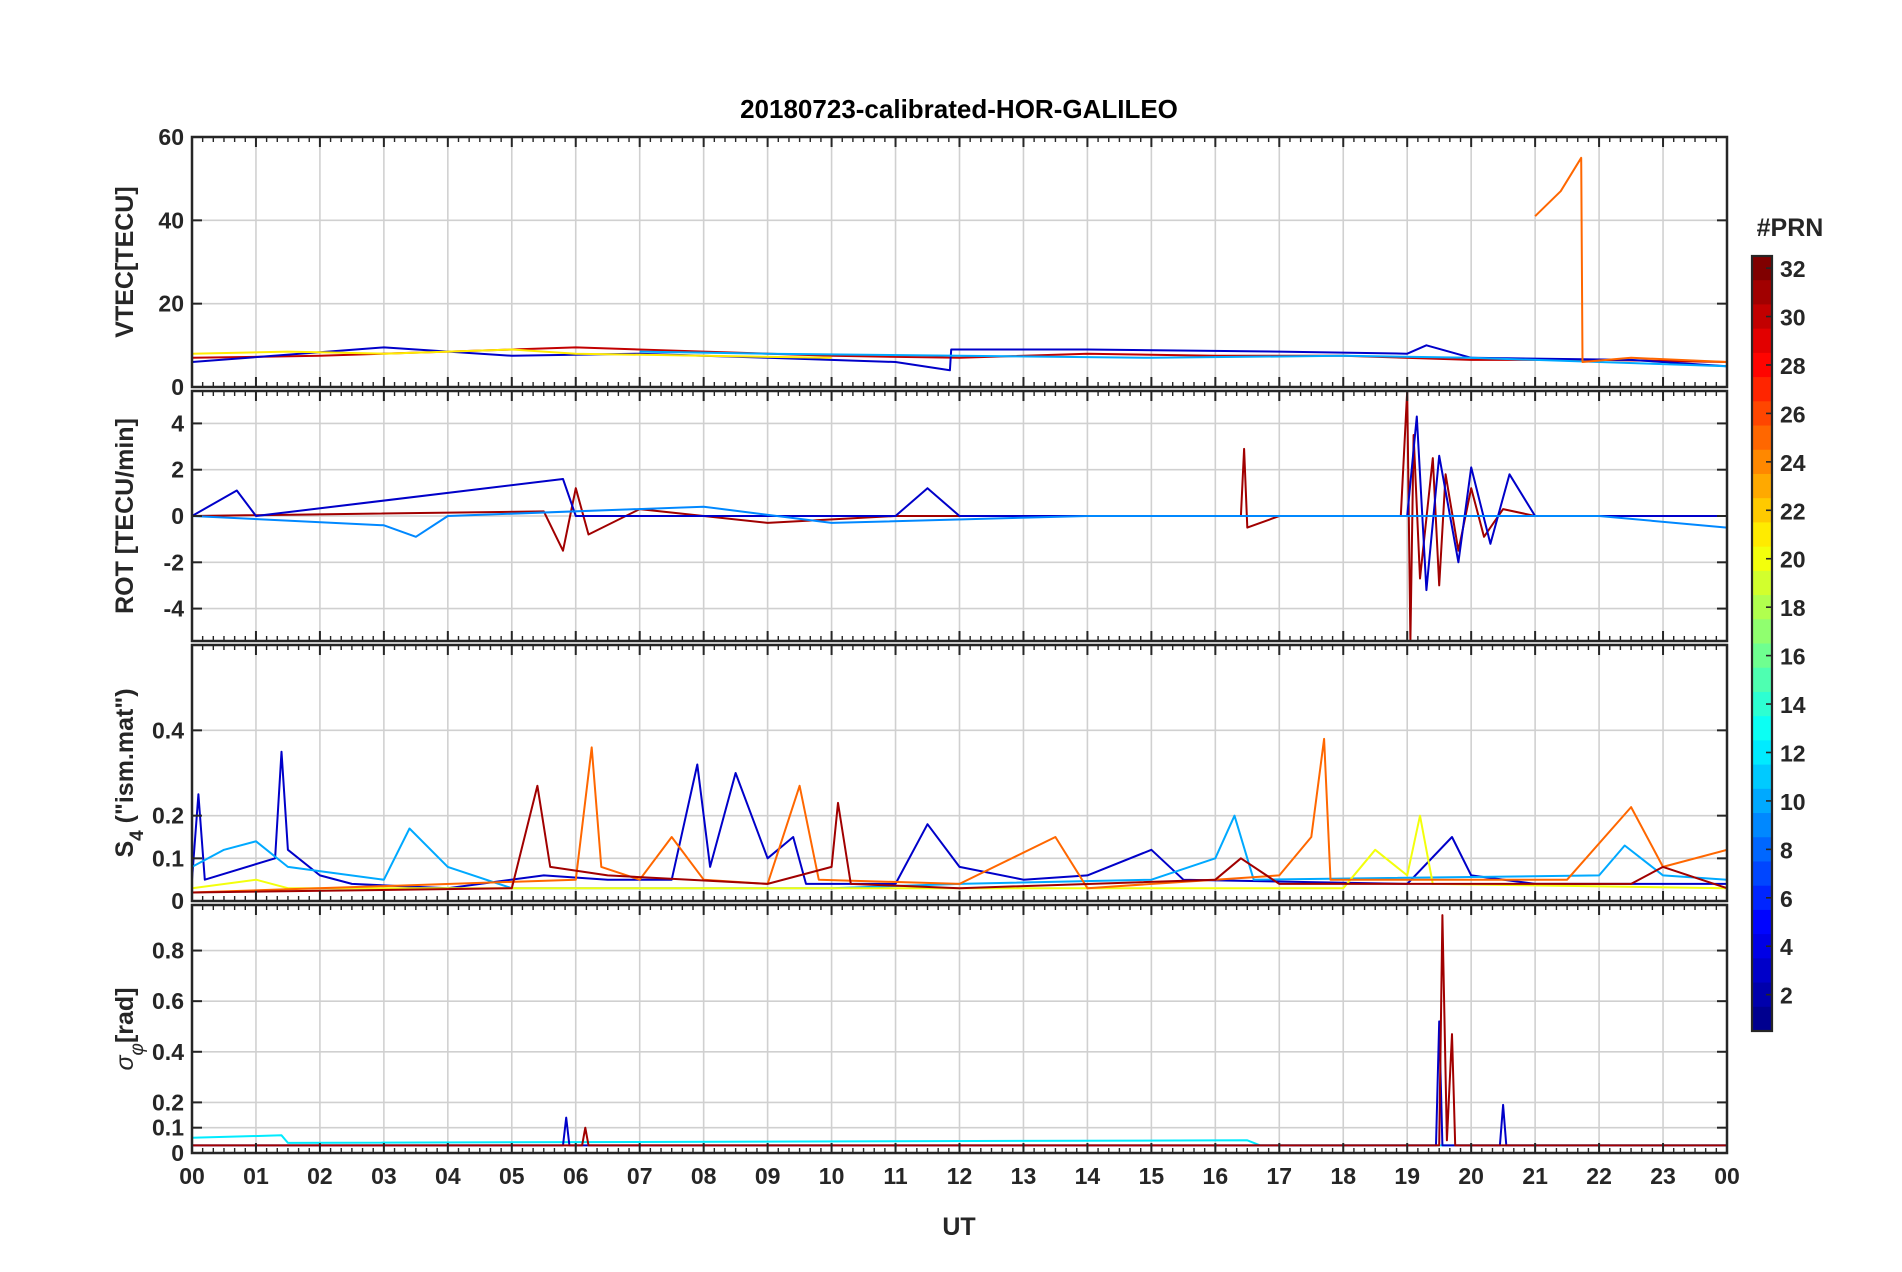  Describe the element at coordinates (168, 816) in the screenshot. I see `y-tick-label: 0.2` at that location.